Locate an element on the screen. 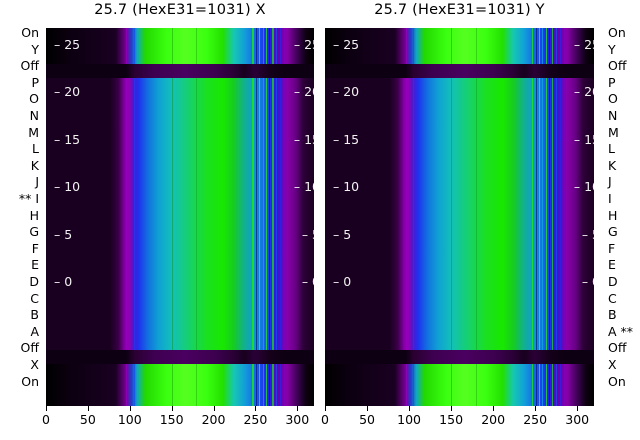 The width and height of the screenshot is (640, 440). side-label-o-4: O is located at coordinates (613, 98).